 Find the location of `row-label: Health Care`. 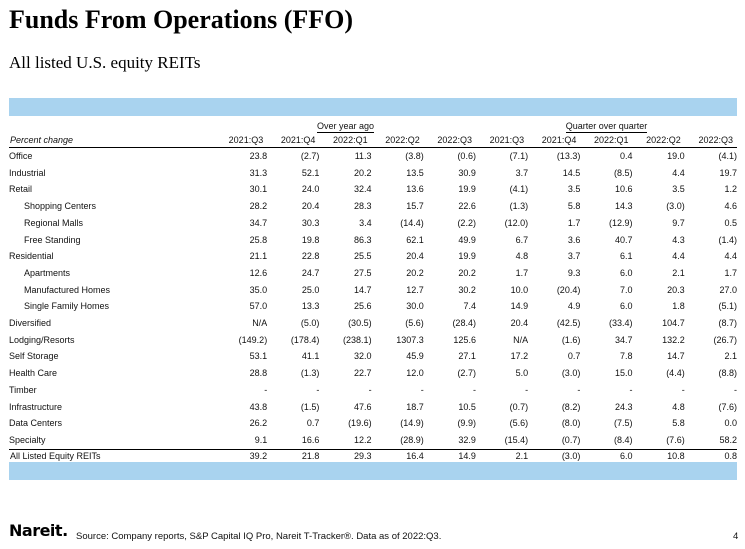

row-label: Health Care is located at coordinates (33, 373).